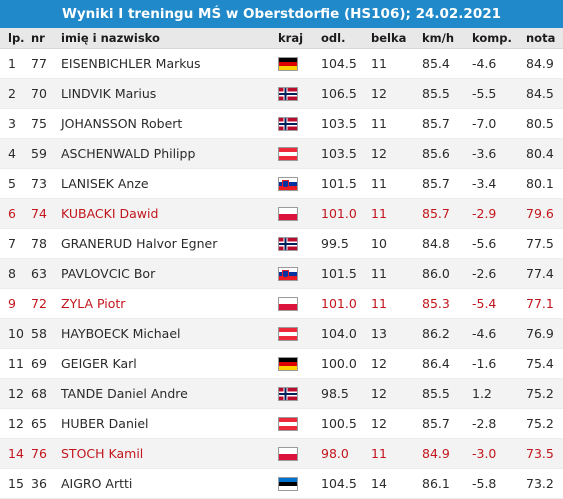 The width and height of the screenshot is (563, 499). What do you see at coordinates (281, 93) in the screenshot?
I see `table-row: 2 70 LINDVIK Marius 106.5 12 85.5 -5.5 84.5` at bounding box center [281, 93].